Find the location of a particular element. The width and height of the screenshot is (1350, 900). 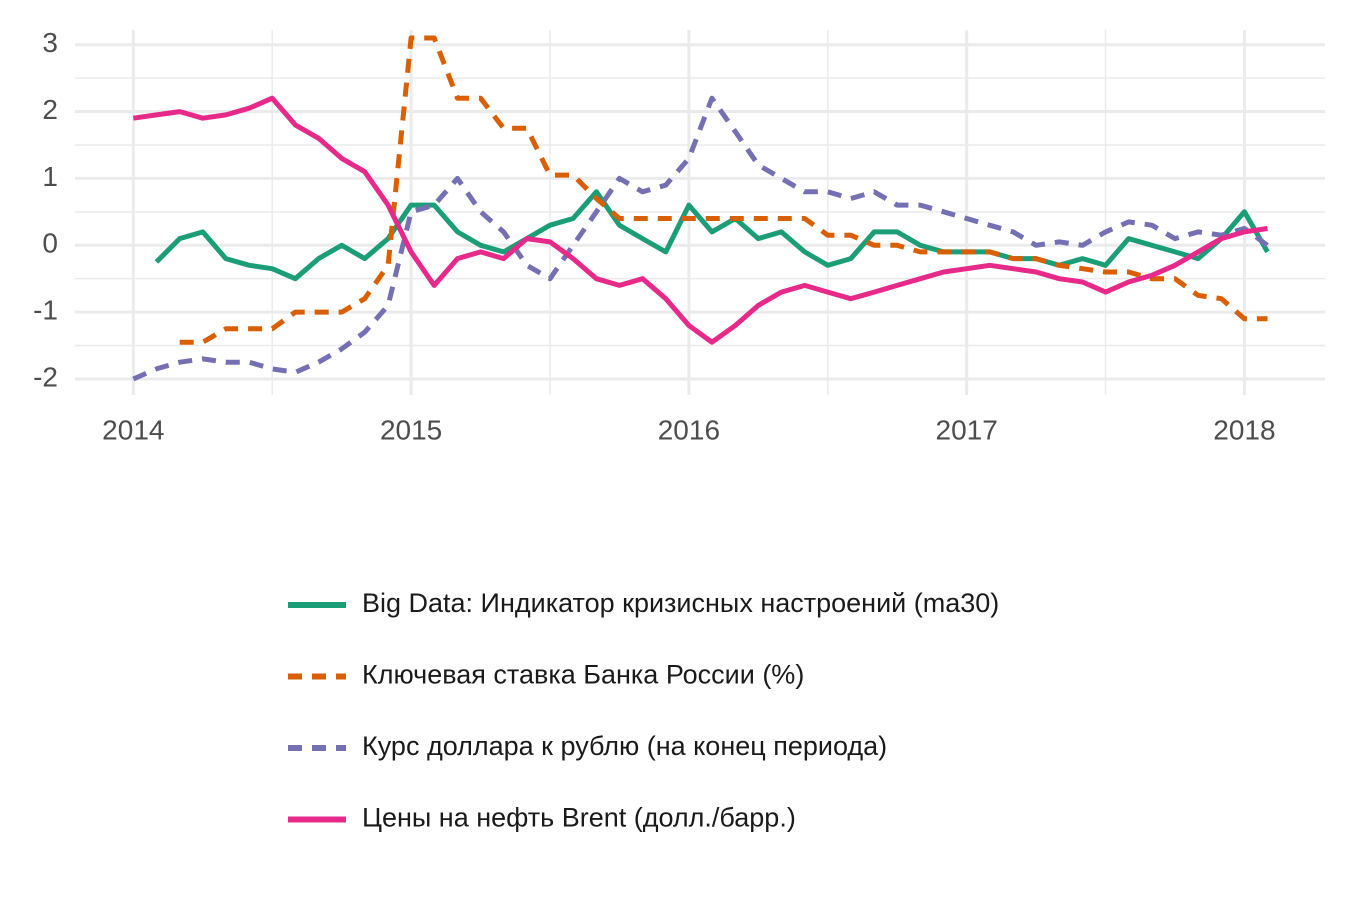

x-tick-label: 2017 is located at coordinates (967, 429).